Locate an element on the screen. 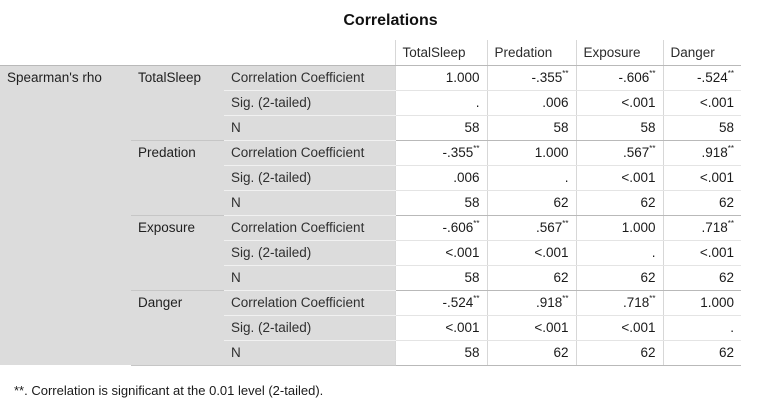 This screenshot has width=781, height=406. cell-value: .918 is located at coordinates (714, 152).